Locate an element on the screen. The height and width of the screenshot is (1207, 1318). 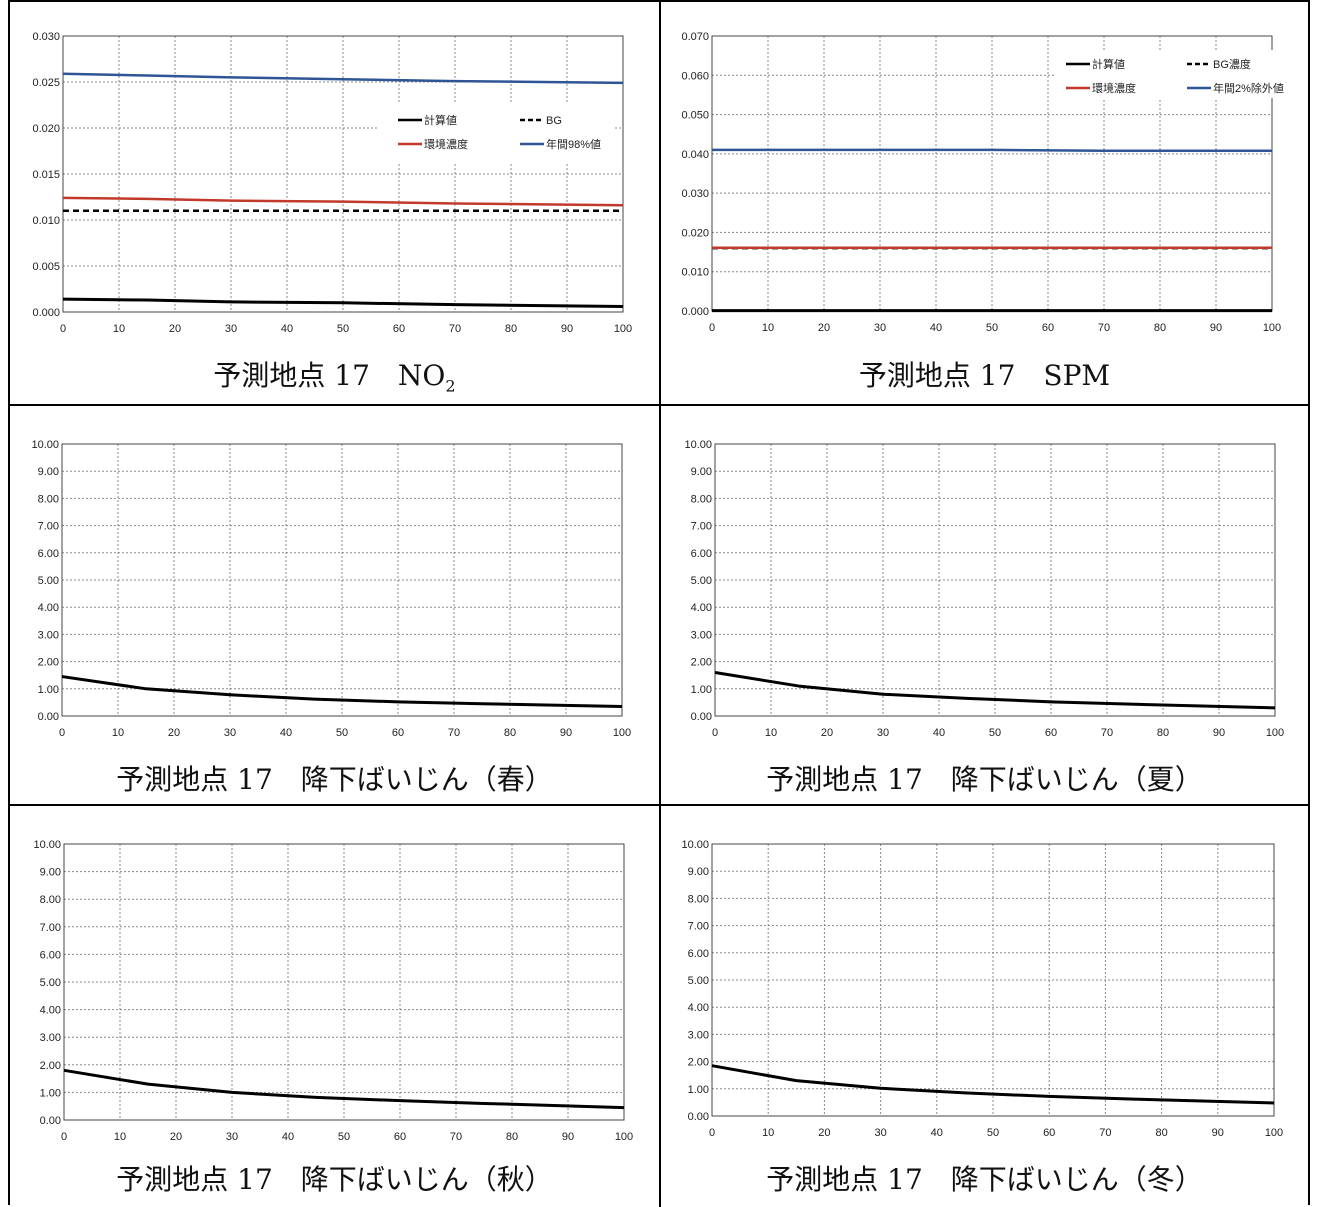
legend-box is located at coordinates (1166, 74).